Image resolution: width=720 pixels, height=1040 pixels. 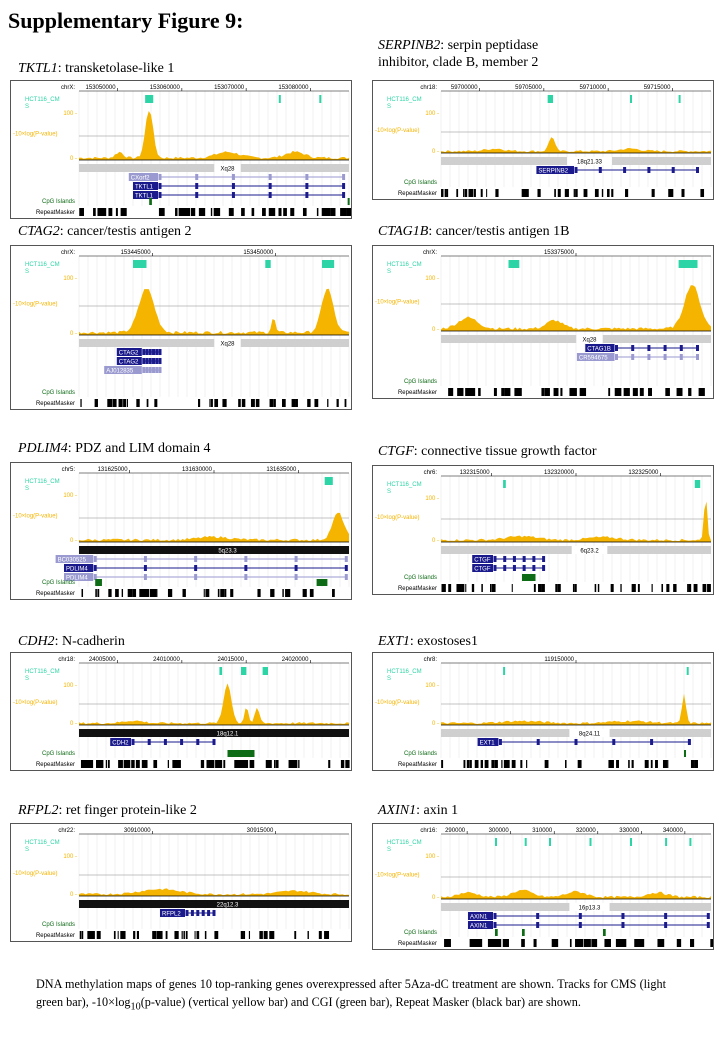 I want to click on caption-subscript: 10, so click(x=135, y=1007).